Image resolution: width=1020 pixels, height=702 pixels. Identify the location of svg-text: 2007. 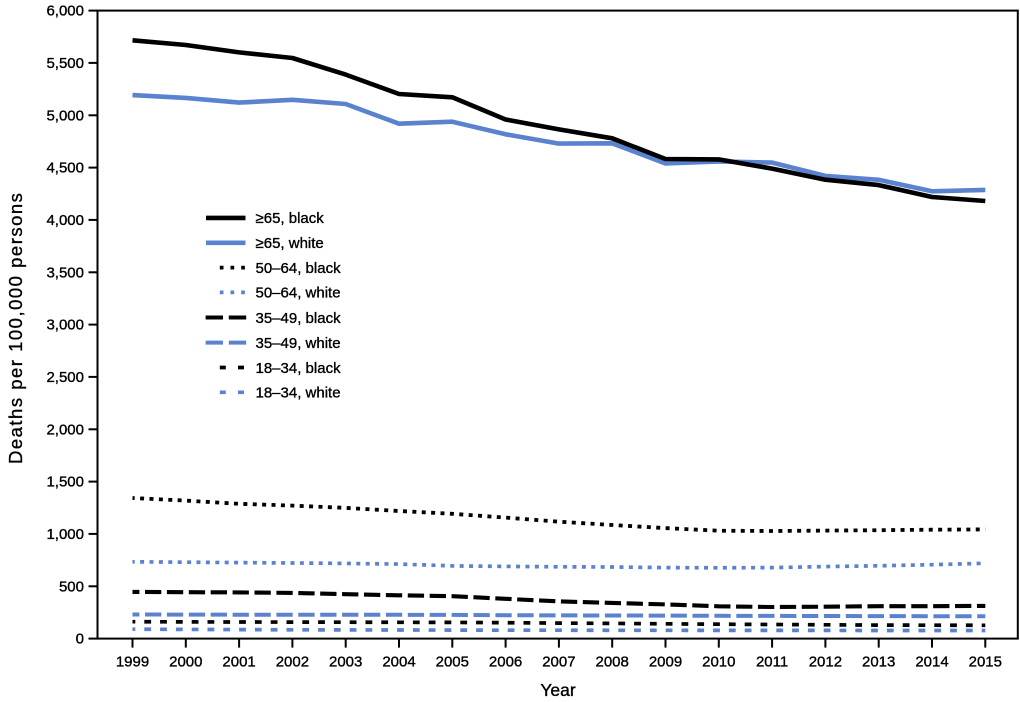
(558, 662).